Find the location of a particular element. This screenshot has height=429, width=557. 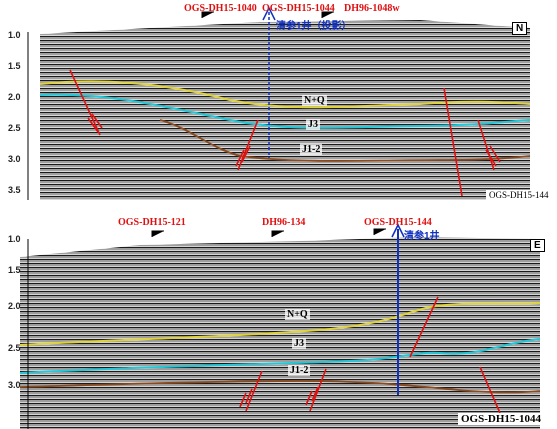

orientation-marker: N is located at coordinates (520, 28).